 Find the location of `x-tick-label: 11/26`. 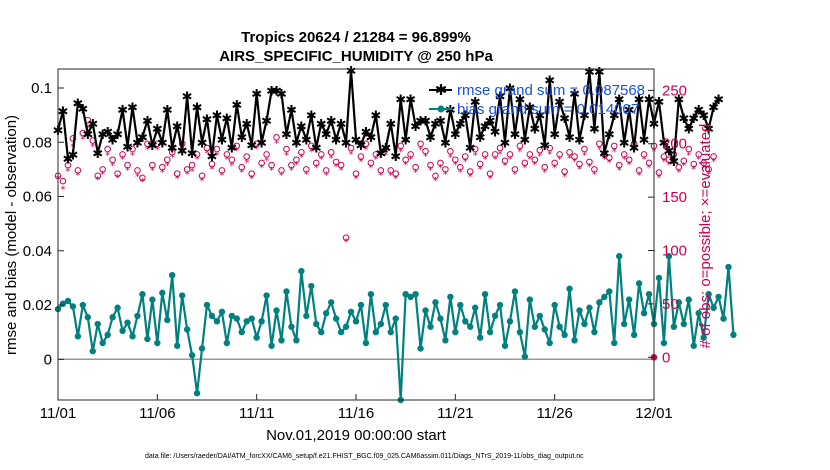

x-tick-label: 11/26 is located at coordinates (554, 413).